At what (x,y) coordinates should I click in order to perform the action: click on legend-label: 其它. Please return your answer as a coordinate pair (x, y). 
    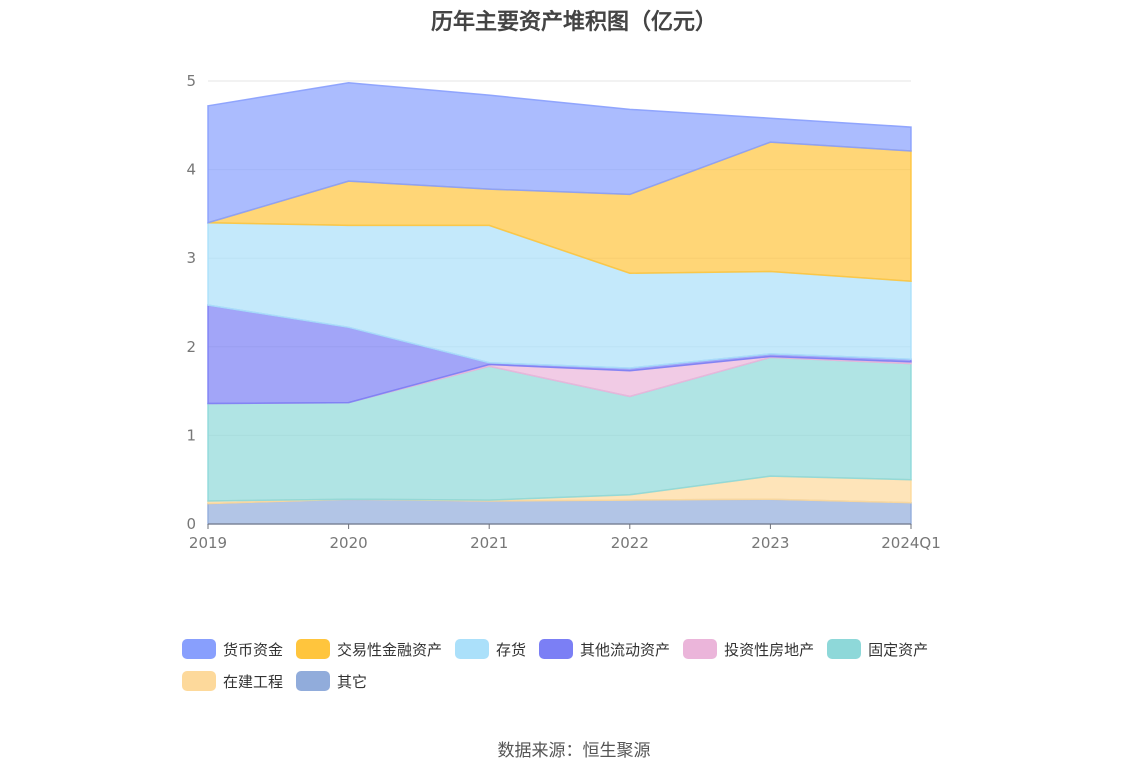
    Looking at the image, I should click on (352, 681).